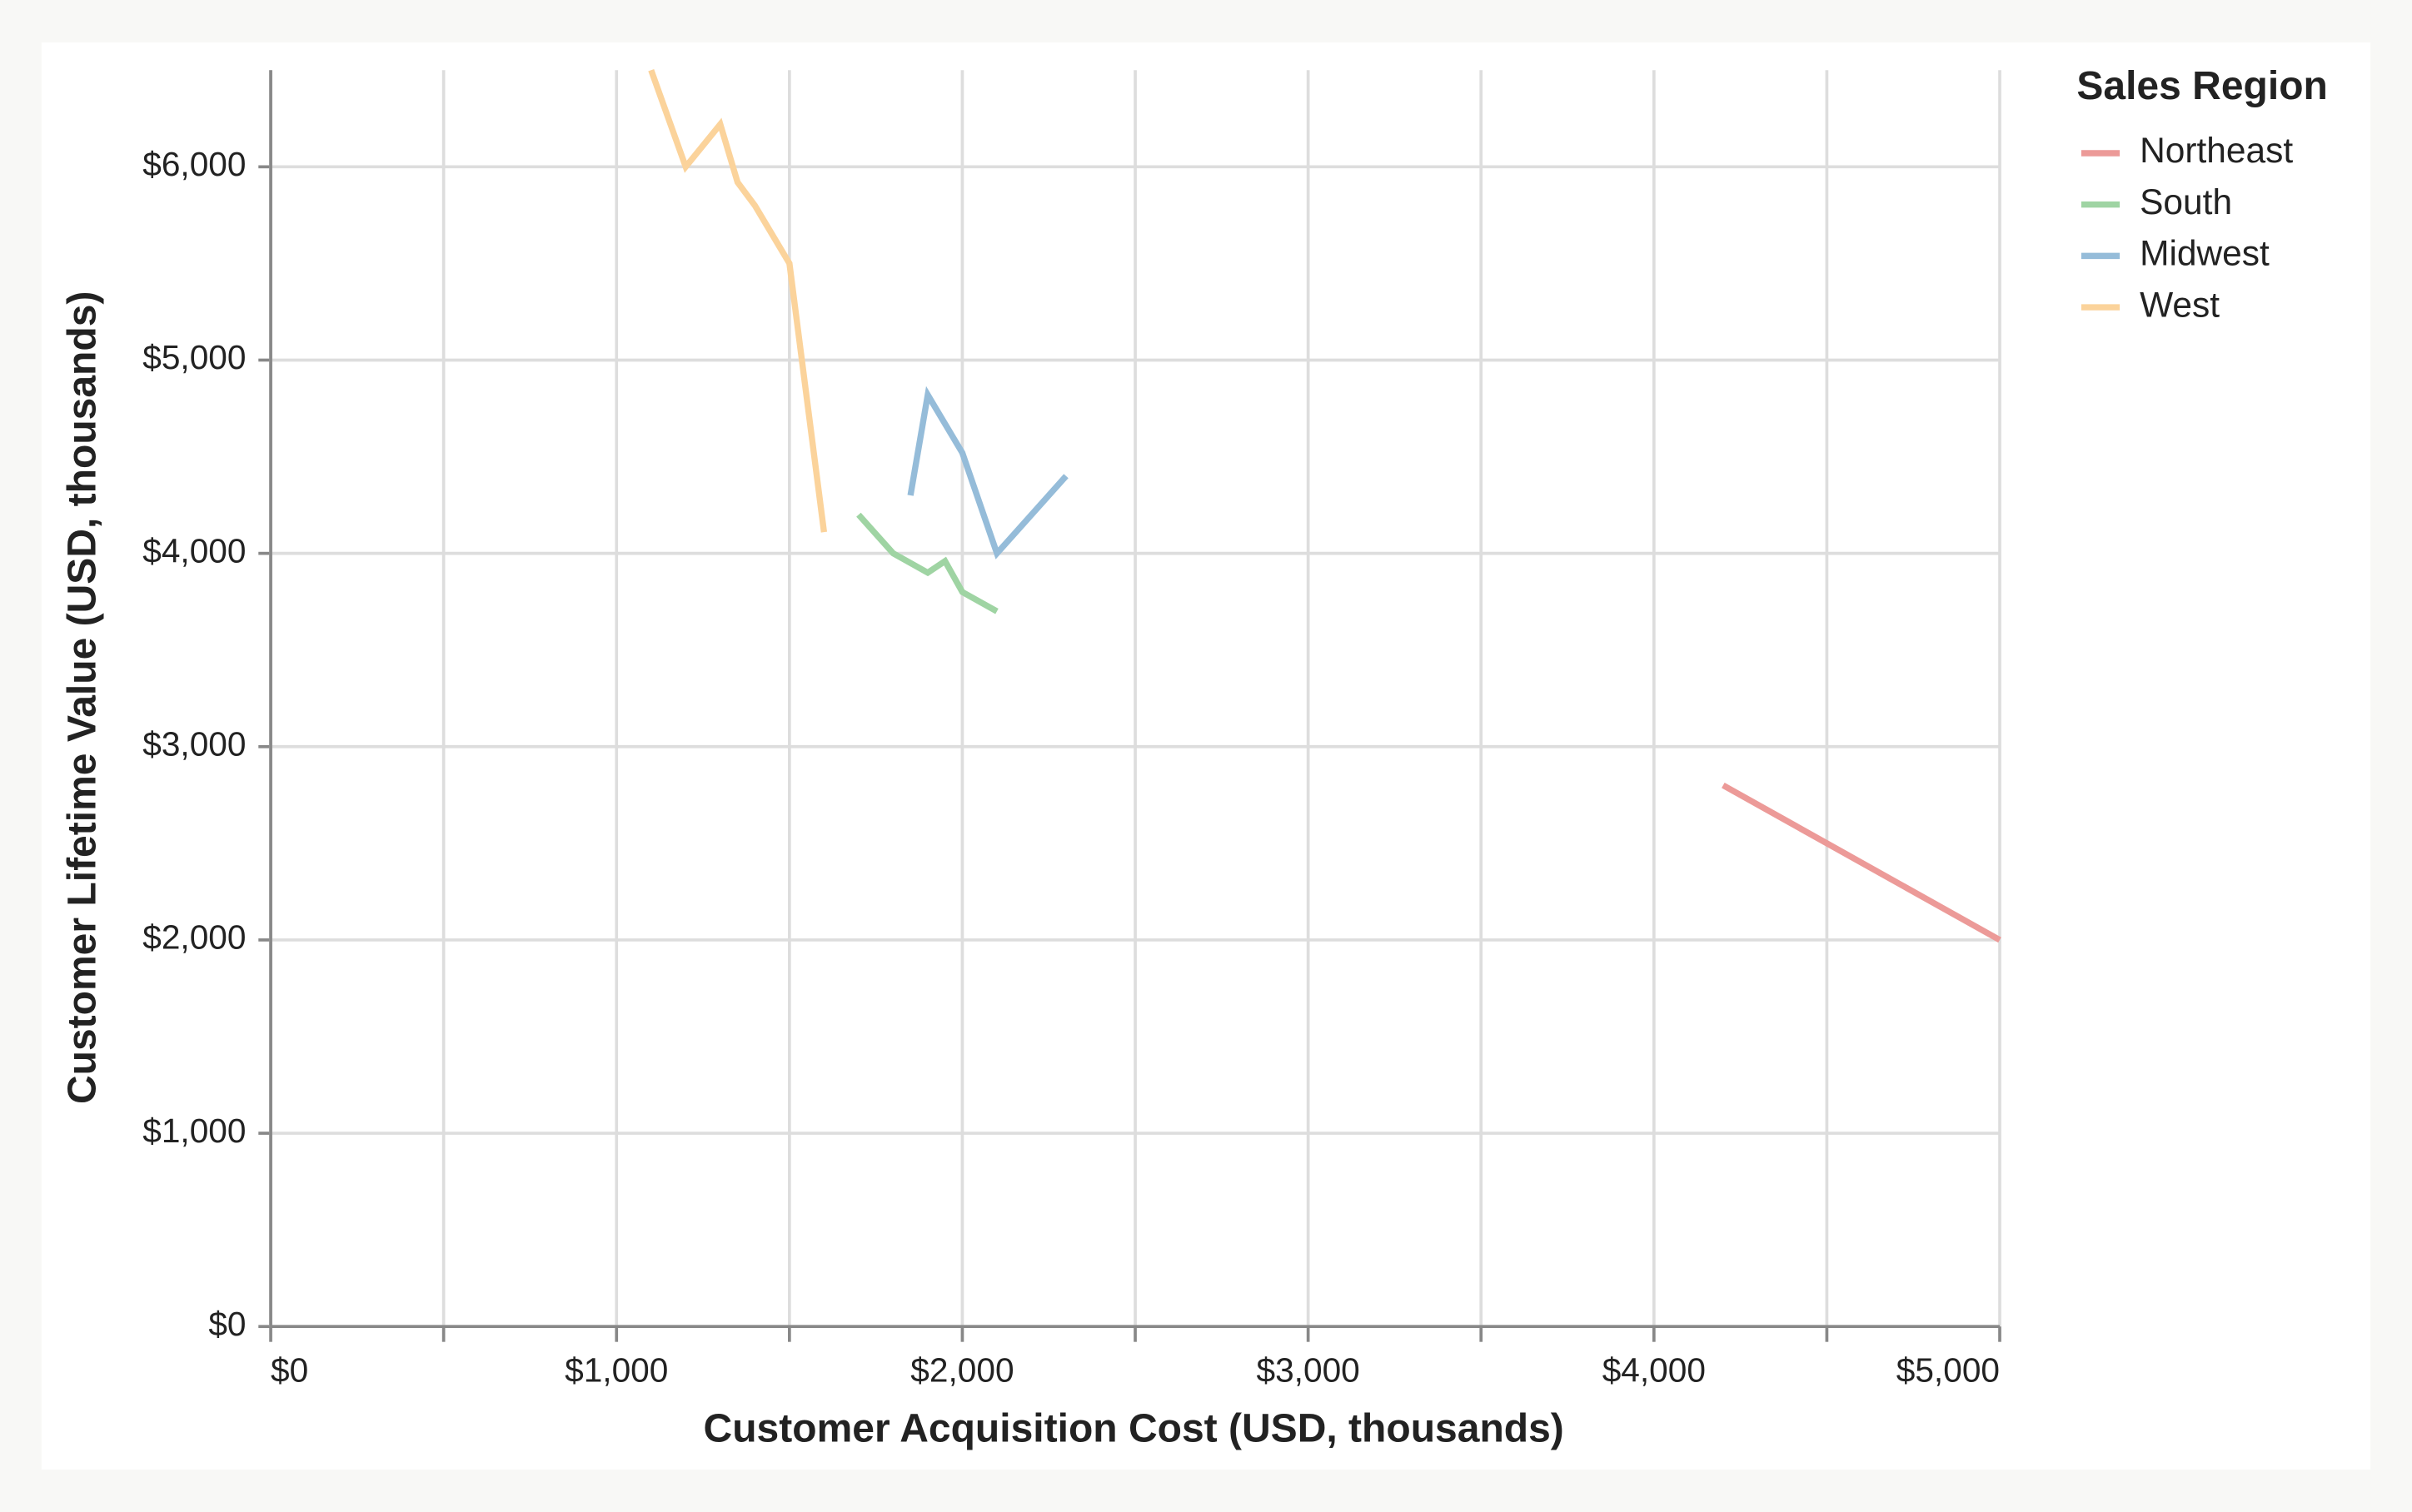 The width and height of the screenshot is (2412, 1512). I want to click on legend-label: South, so click(2186, 201).